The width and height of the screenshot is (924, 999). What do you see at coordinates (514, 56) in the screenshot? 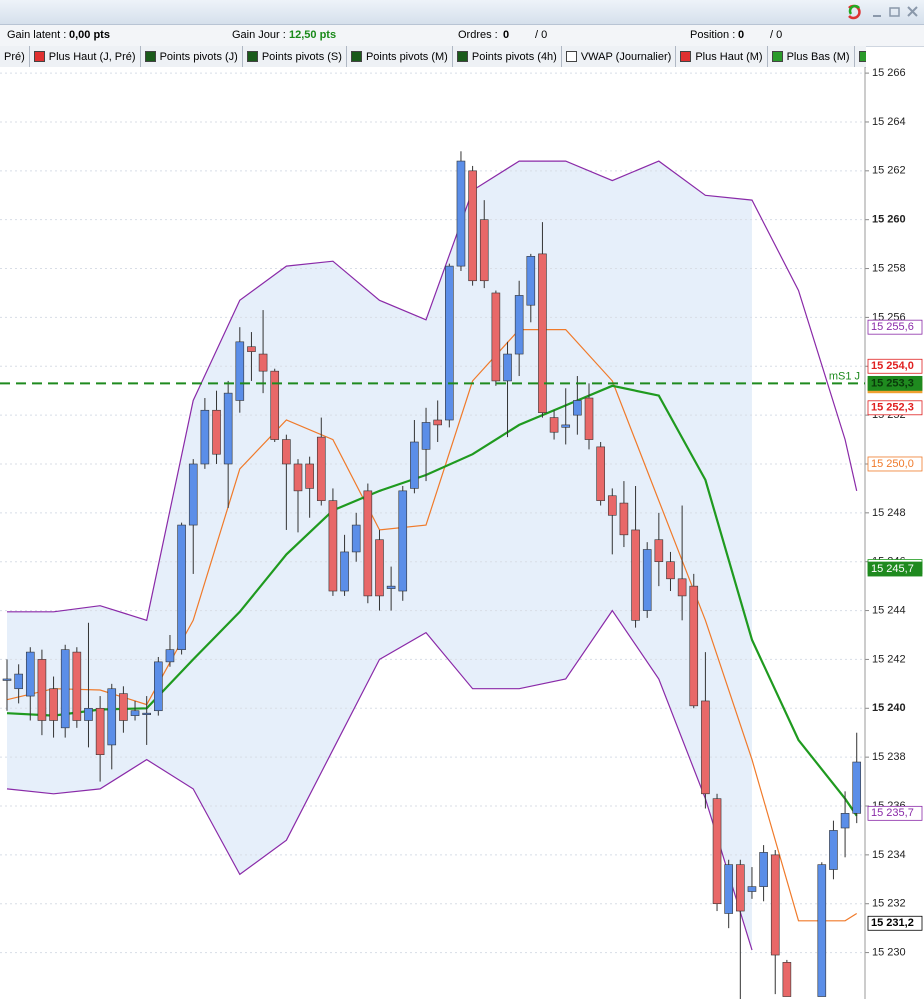
I see `tab-label: Points pivots (4h)` at bounding box center [514, 56].